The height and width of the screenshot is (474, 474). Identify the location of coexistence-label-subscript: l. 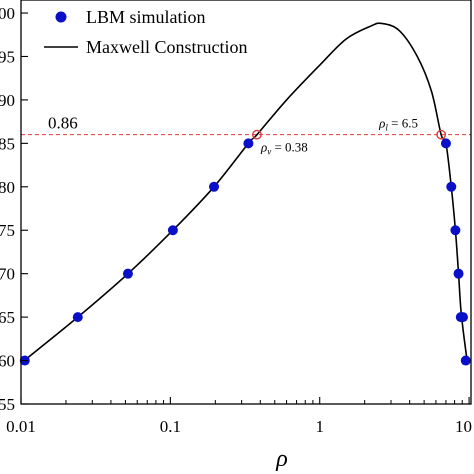
(386, 128).